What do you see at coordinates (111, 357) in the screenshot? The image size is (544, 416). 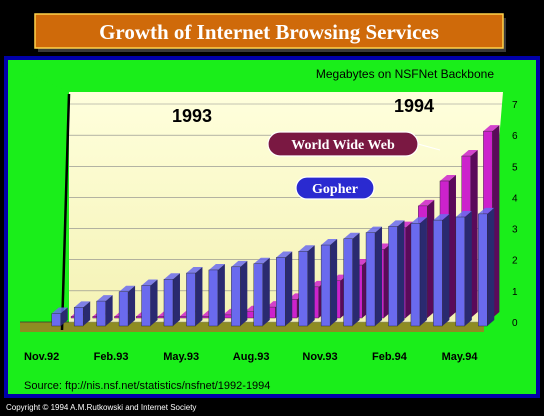 I see `x-tick-label: Feb.93` at bounding box center [111, 357].